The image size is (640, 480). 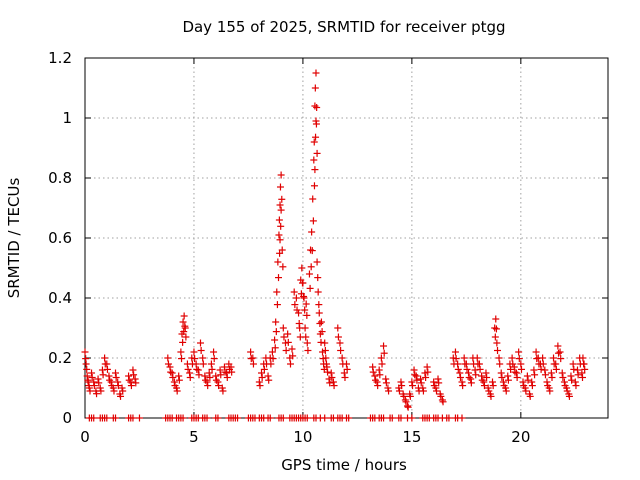 I want to click on y-tick-label: 1.2, so click(x=60, y=58).